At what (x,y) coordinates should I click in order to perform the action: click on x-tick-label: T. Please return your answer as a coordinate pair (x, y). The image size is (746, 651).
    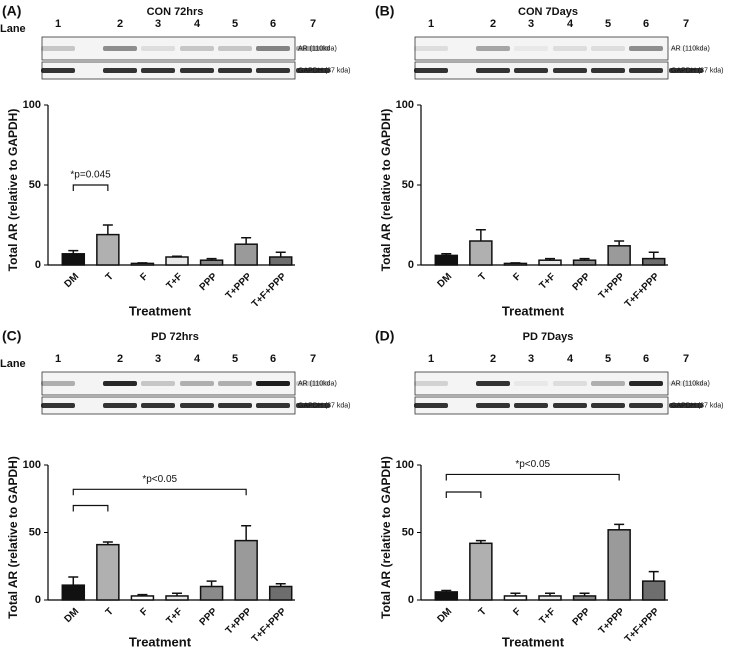
    Looking at the image, I should click on (483, 612).